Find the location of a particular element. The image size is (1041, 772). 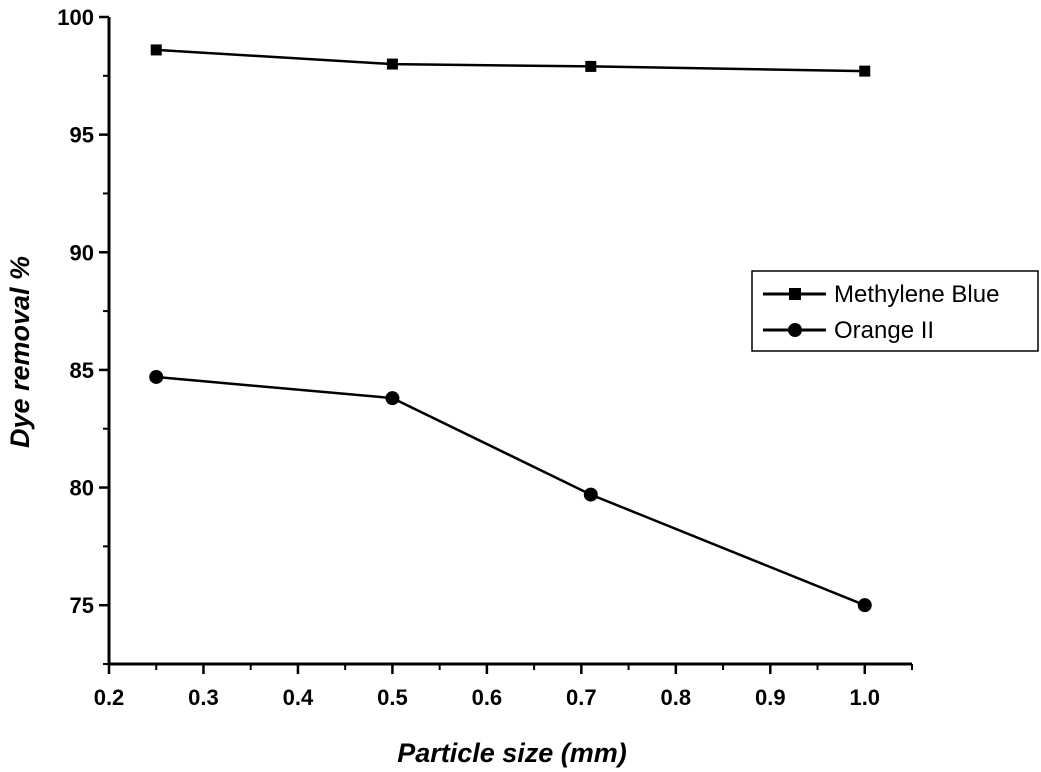

legend-label-methylene-blue: Methylene Blue is located at coordinates (916, 294).